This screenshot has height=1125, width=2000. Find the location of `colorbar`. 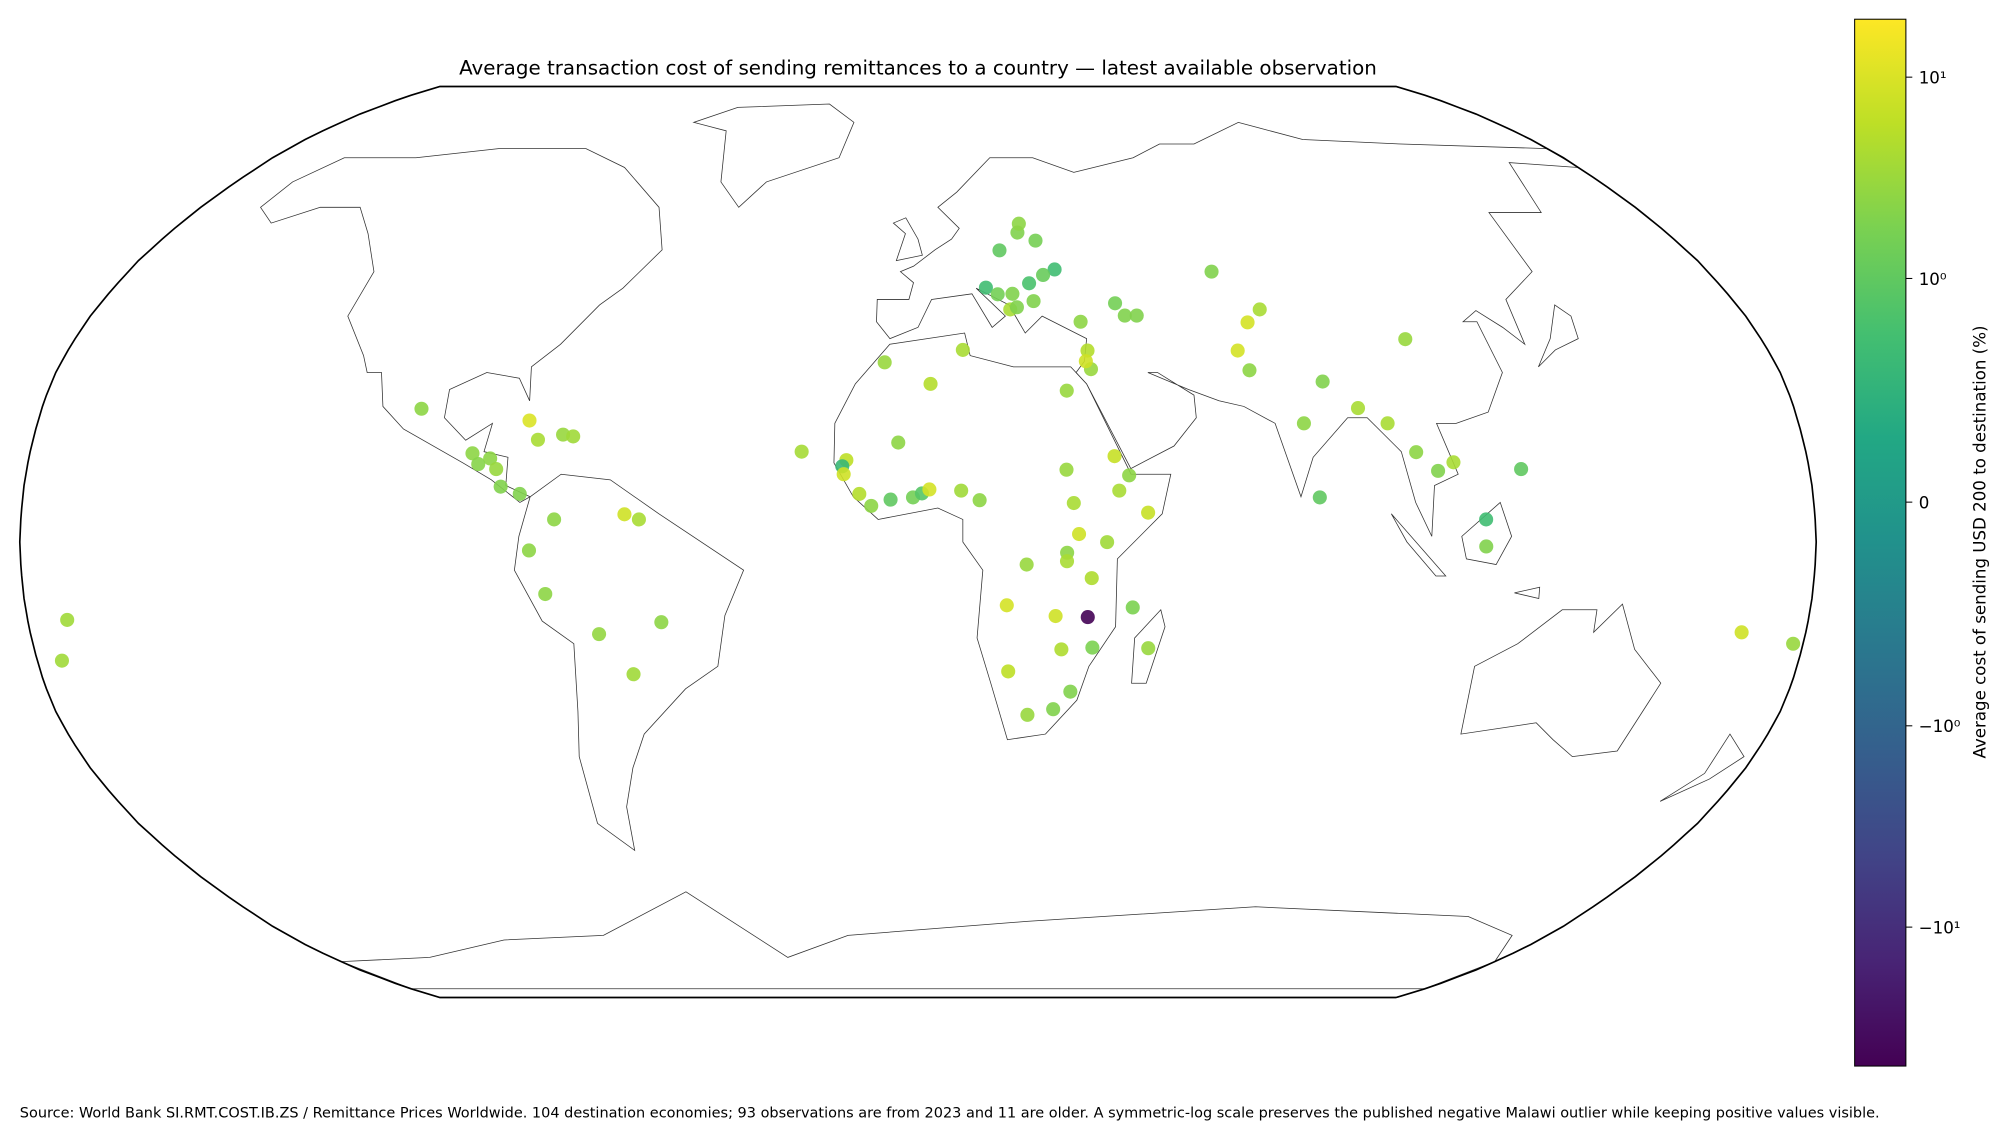

colorbar is located at coordinates (1880, 542).